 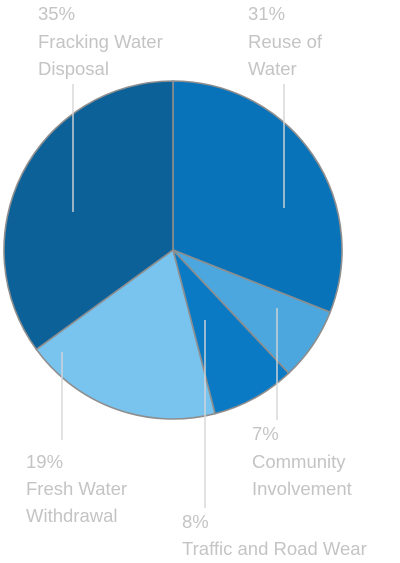 I want to click on value-label-traffic-and-road-wear: 8%, so click(x=195, y=521).